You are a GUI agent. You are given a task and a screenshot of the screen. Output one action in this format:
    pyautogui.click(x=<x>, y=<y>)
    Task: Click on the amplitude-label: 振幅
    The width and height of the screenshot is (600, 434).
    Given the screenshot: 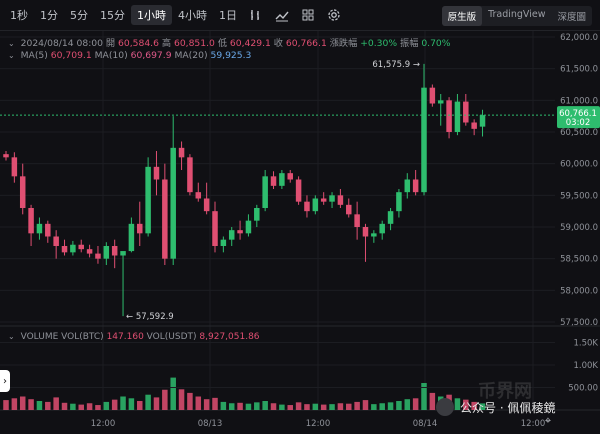 What is the action you would take?
    pyautogui.click(x=409, y=43)
    